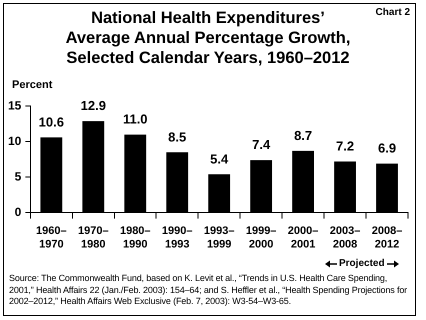 Image resolution: width=426 pixels, height=320 pixels. Describe the element at coordinates (51, 237) in the screenshot. I see `x-tick-label: 1960–1970` at that location.